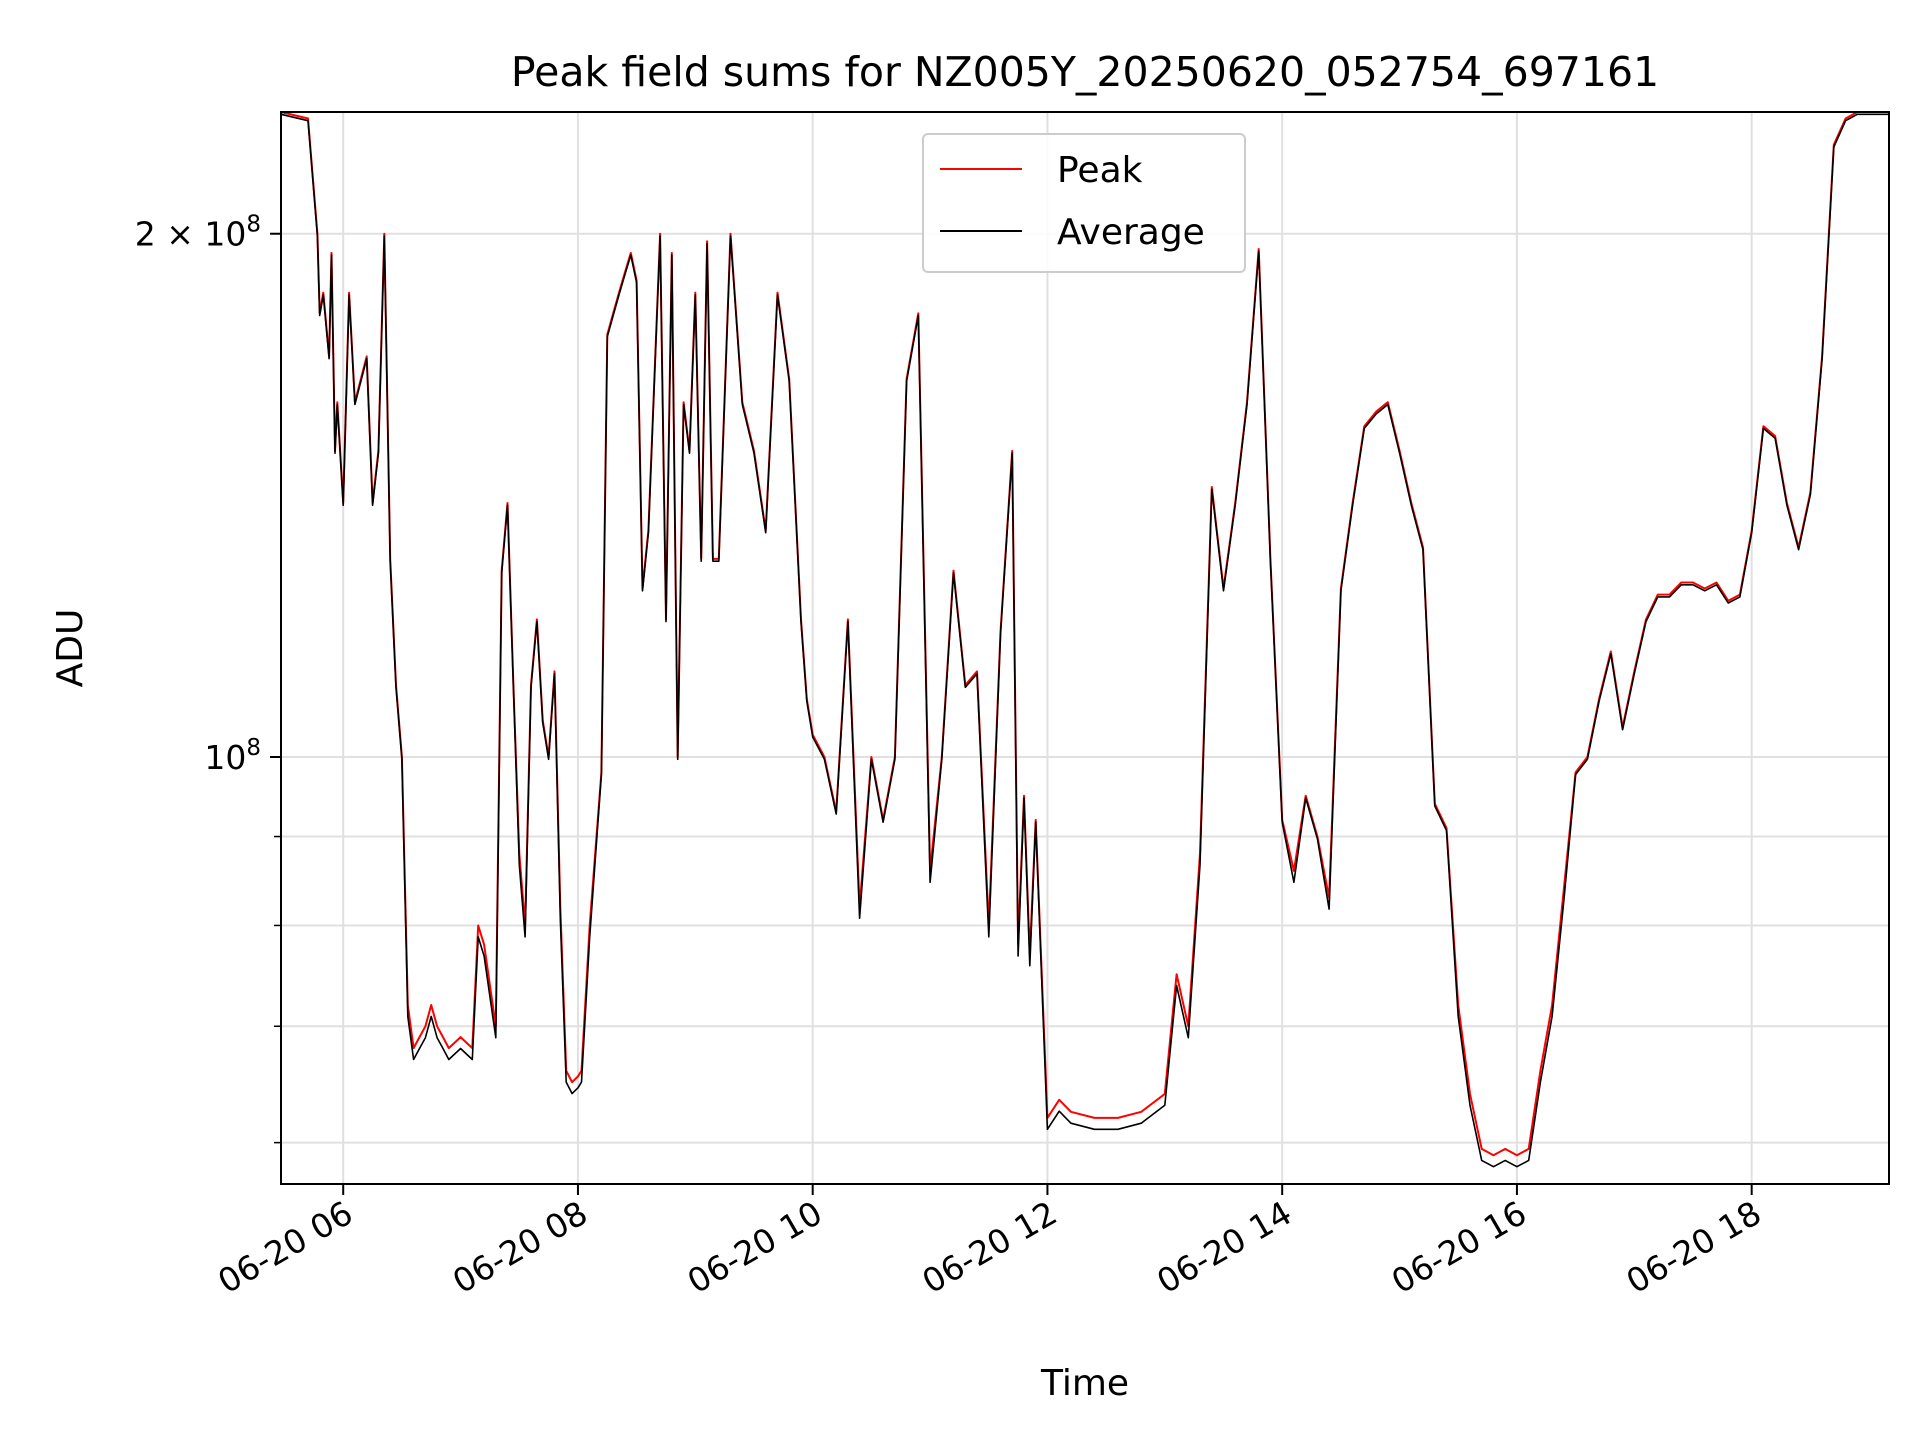 Image resolution: width=1920 pixels, height=1440 pixels. I want to click on legend-average-label: Average, so click(1131, 232).